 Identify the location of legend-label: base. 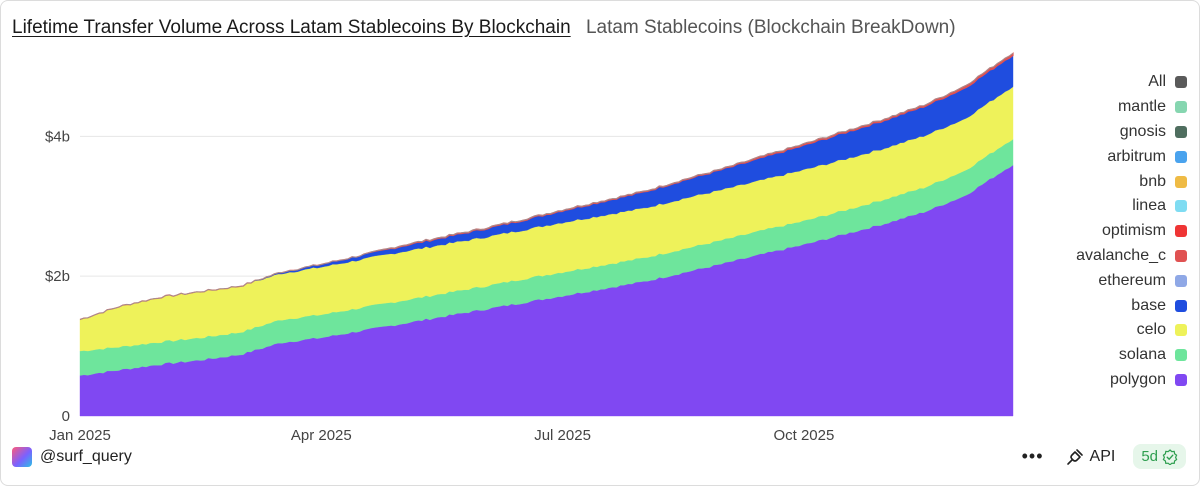
(1148, 305).